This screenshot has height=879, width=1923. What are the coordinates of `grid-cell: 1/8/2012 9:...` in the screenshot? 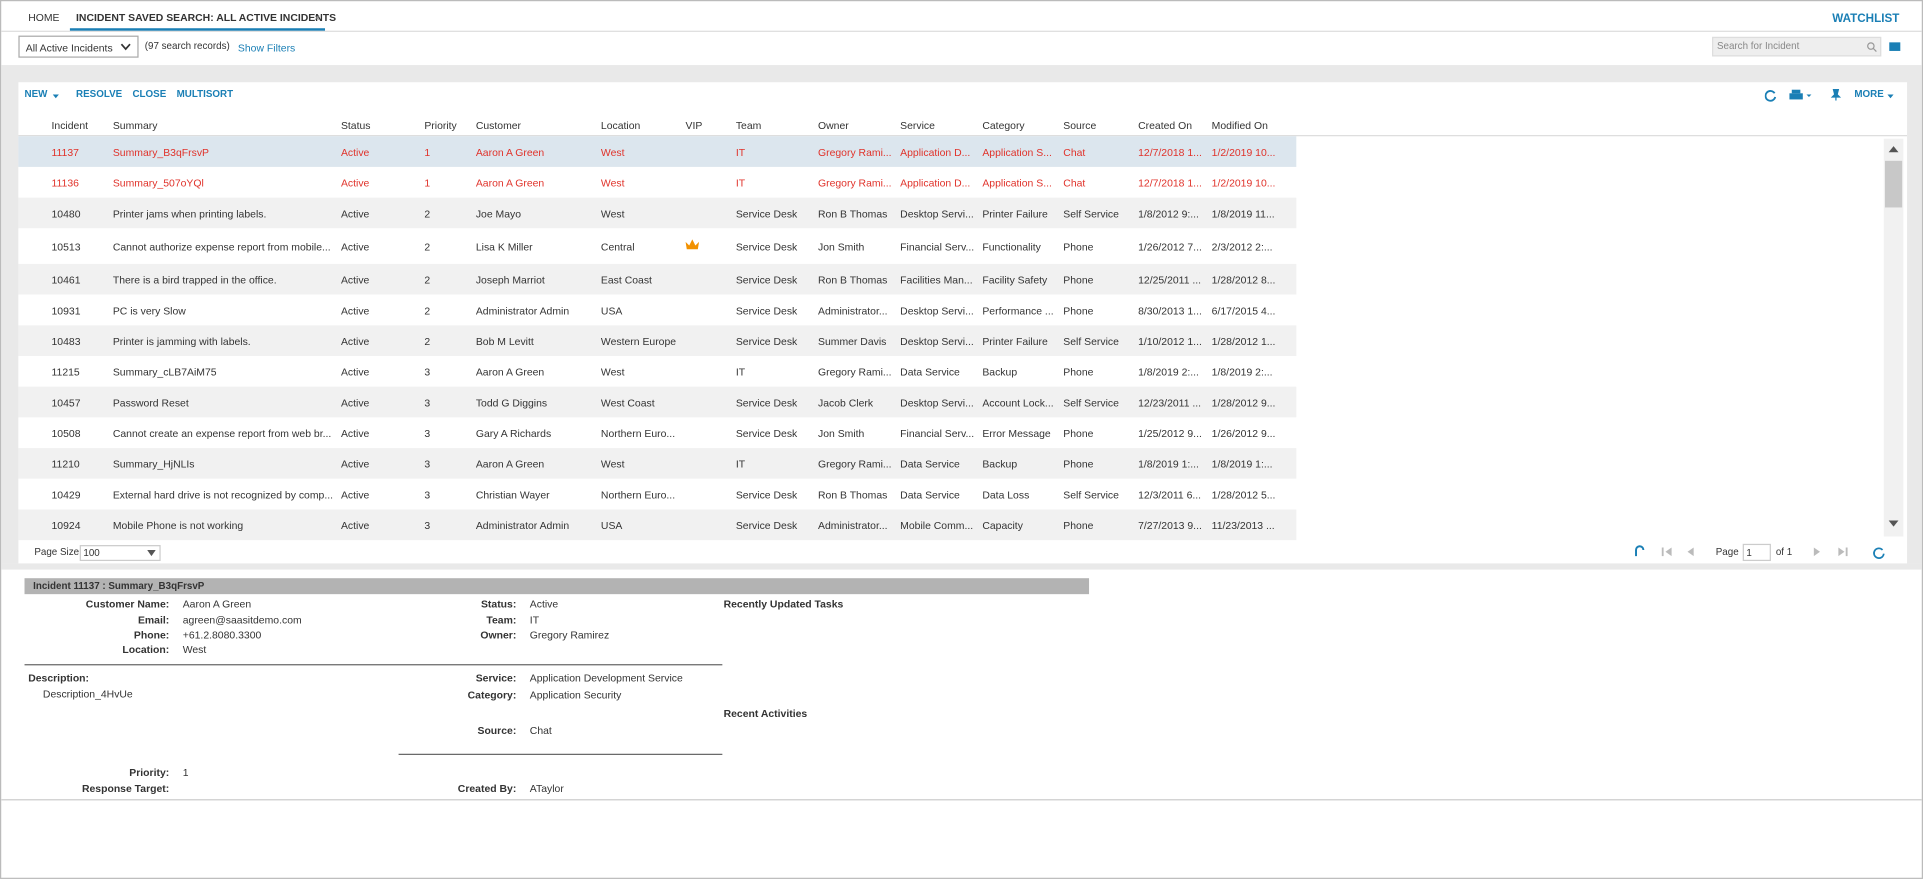 It's located at (1168, 213).